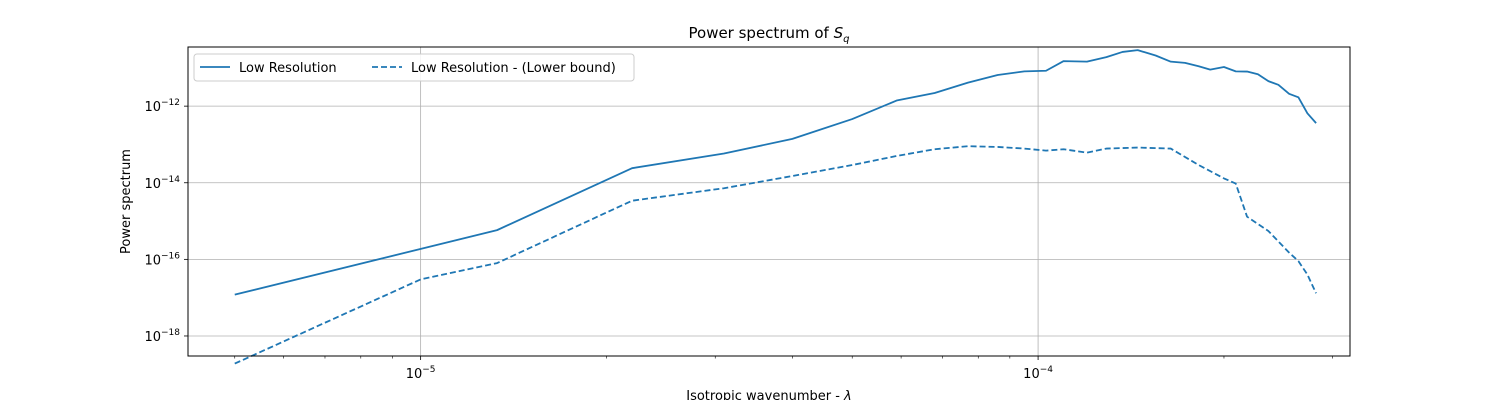 Image resolution: width=1500 pixels, height=400 pixels. I want to click on y-tick-label: 10−14, so click(162, 183).